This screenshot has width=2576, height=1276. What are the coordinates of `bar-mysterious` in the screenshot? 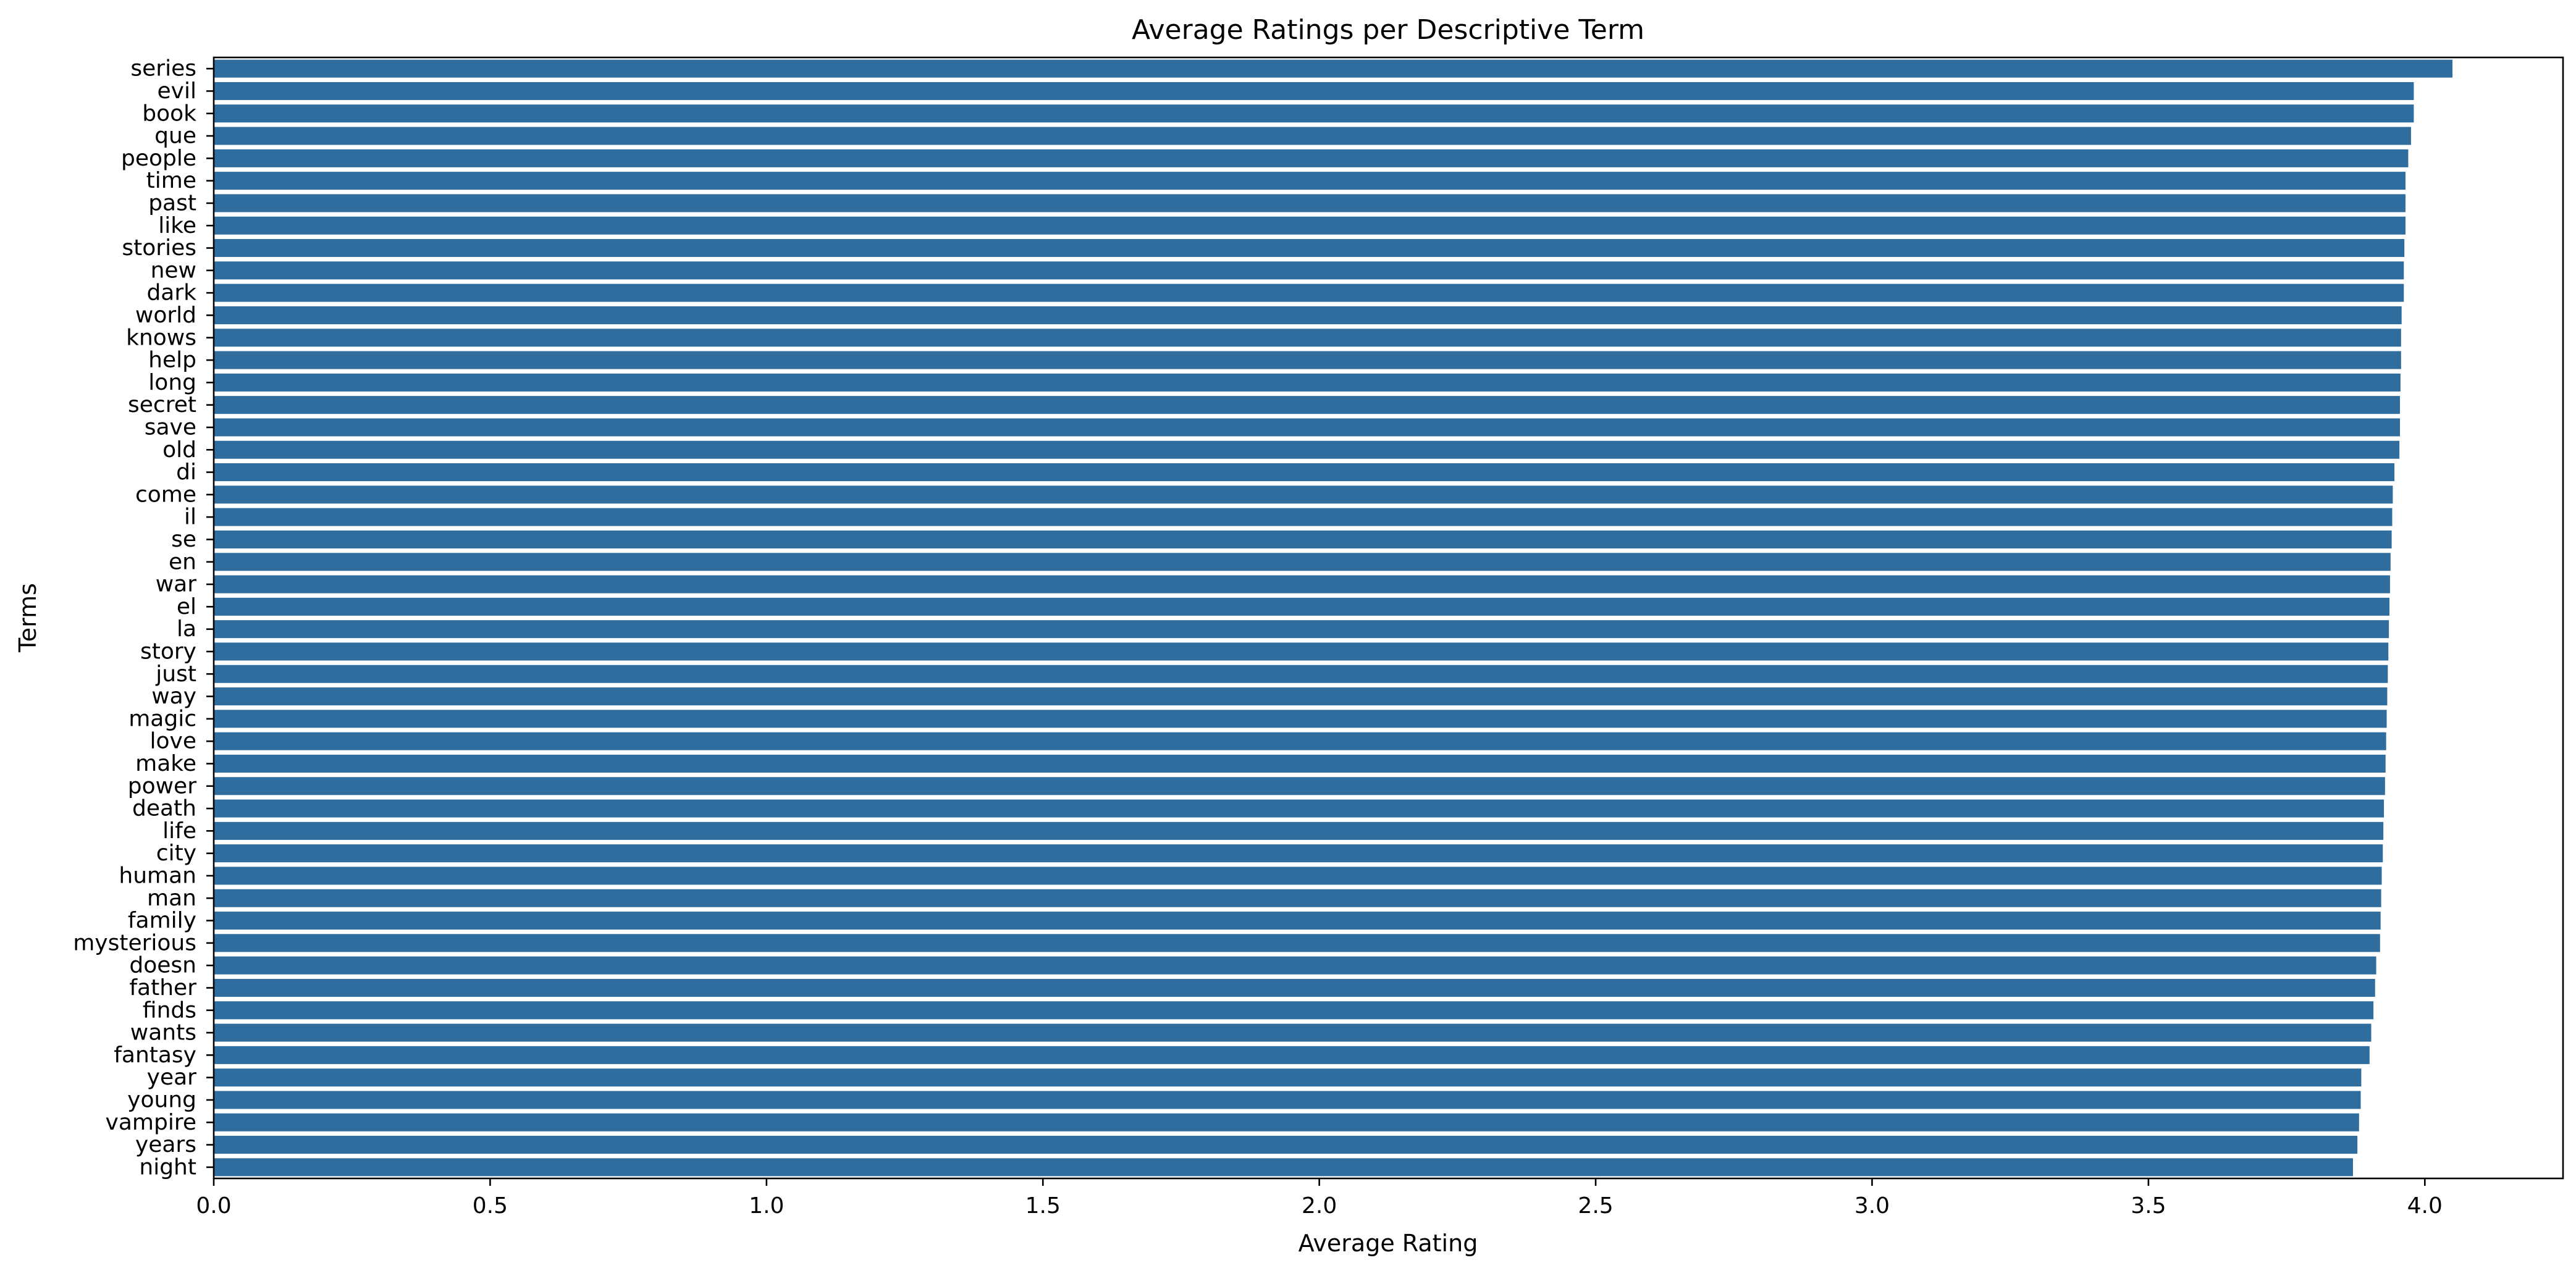 It's located at (1297, 943).